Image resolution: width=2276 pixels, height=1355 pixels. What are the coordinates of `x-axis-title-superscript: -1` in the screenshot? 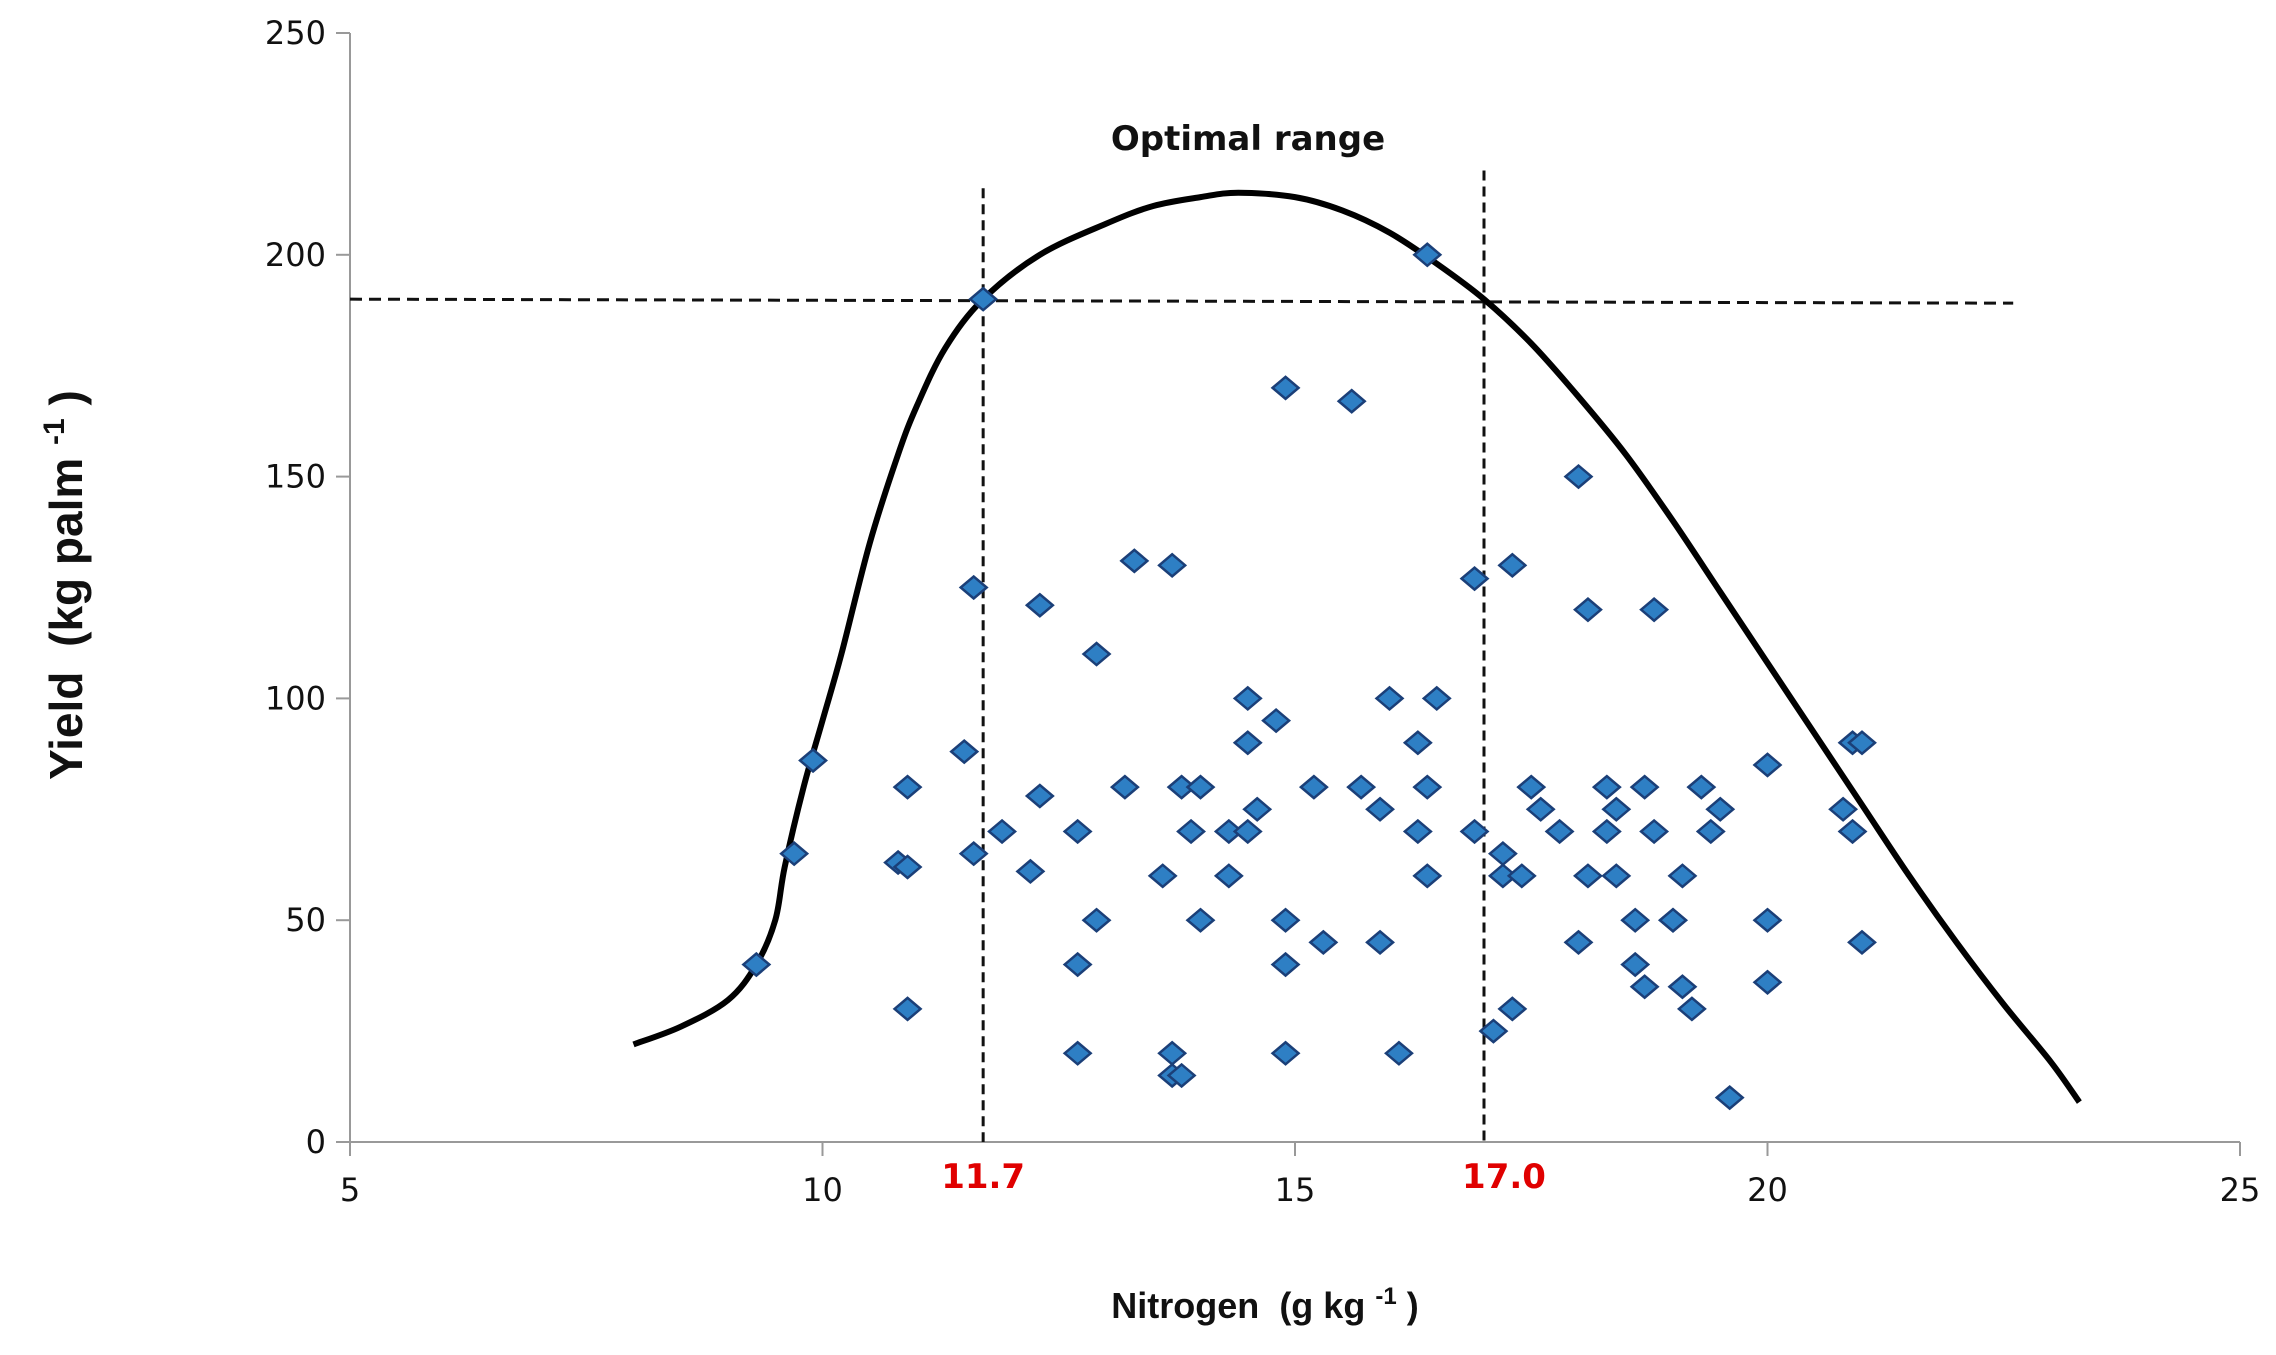 It's located at (1385, 1296).